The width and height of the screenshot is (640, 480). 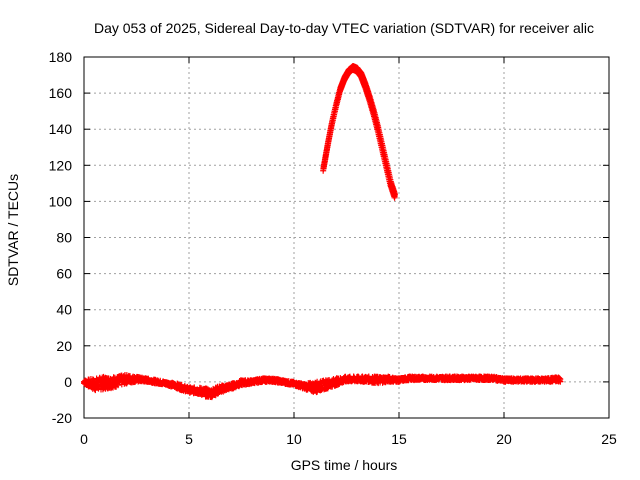 What do you see at coordinates (64, 274) in the screenshot?
I see `y-tick-label: 60` at bounding box center [64, 274].